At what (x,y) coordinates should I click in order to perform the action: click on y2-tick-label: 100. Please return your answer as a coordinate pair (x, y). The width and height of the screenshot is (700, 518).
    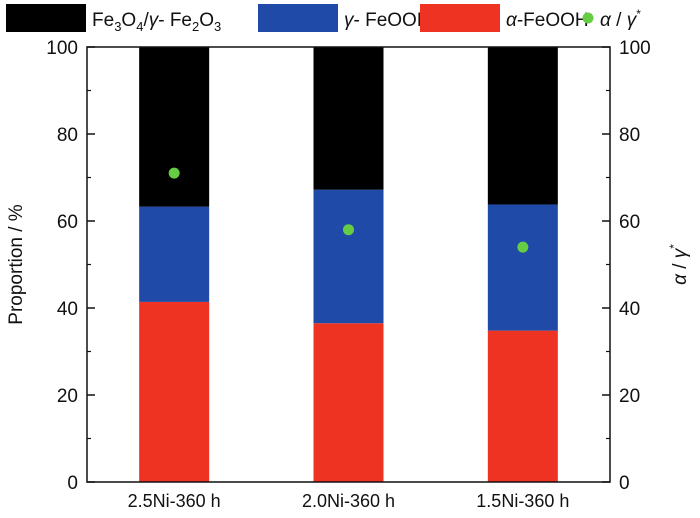
    Looking at the image, I should click on (635, 48).